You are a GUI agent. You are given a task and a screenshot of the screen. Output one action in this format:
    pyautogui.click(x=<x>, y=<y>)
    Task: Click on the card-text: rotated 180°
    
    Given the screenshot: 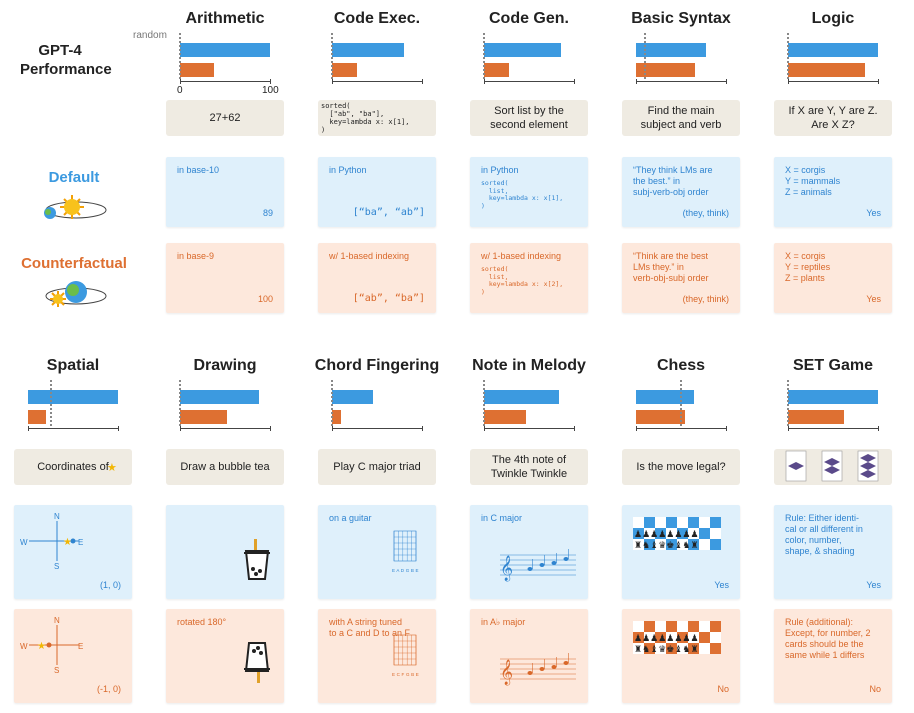 What is the action you would take?
    pyautogui.click(x=202, y=622)
    